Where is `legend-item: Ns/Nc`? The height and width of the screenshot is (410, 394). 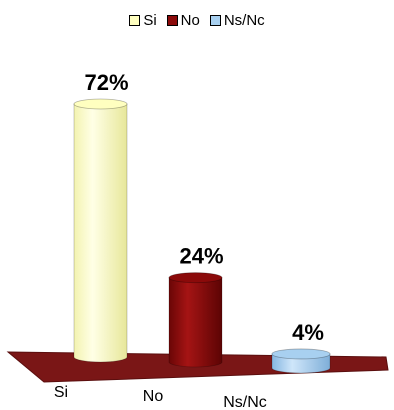 legend-item: Ns/Nc is located at coordinates (237, 20).